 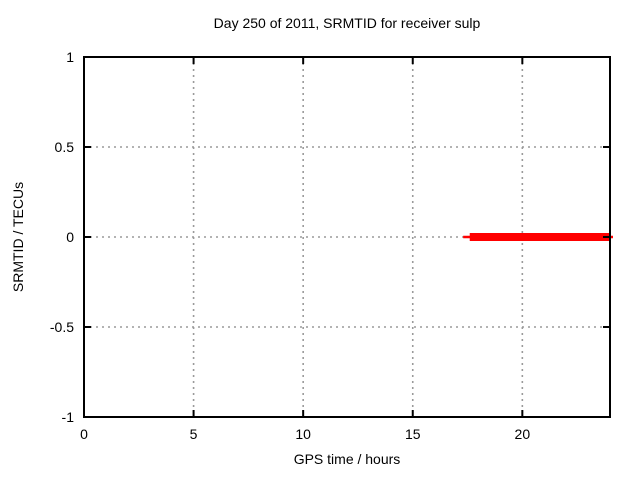 I want to click on x-axis-label: GPS time / hours, so click(x=347, y=459).